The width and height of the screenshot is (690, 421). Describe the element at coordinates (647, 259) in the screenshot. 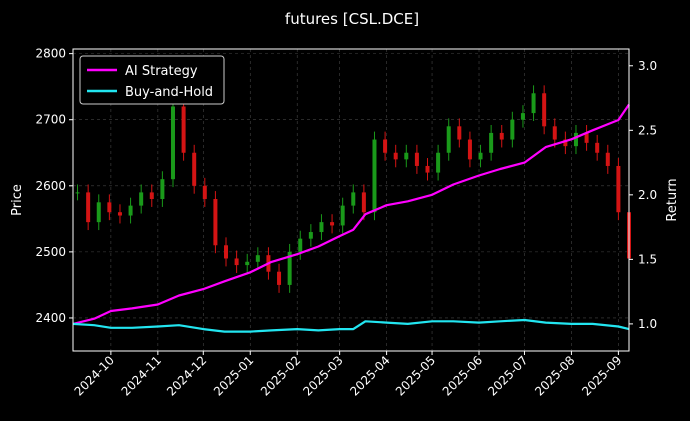

I see `y-right-tick-label: 1.5` at that location.